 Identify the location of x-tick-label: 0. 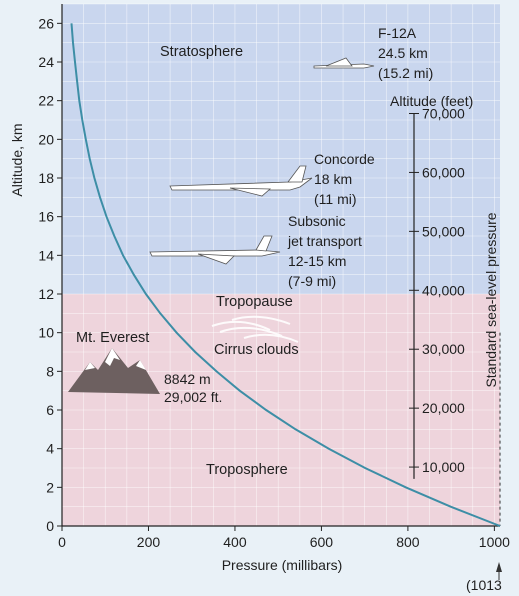
(62, 542).